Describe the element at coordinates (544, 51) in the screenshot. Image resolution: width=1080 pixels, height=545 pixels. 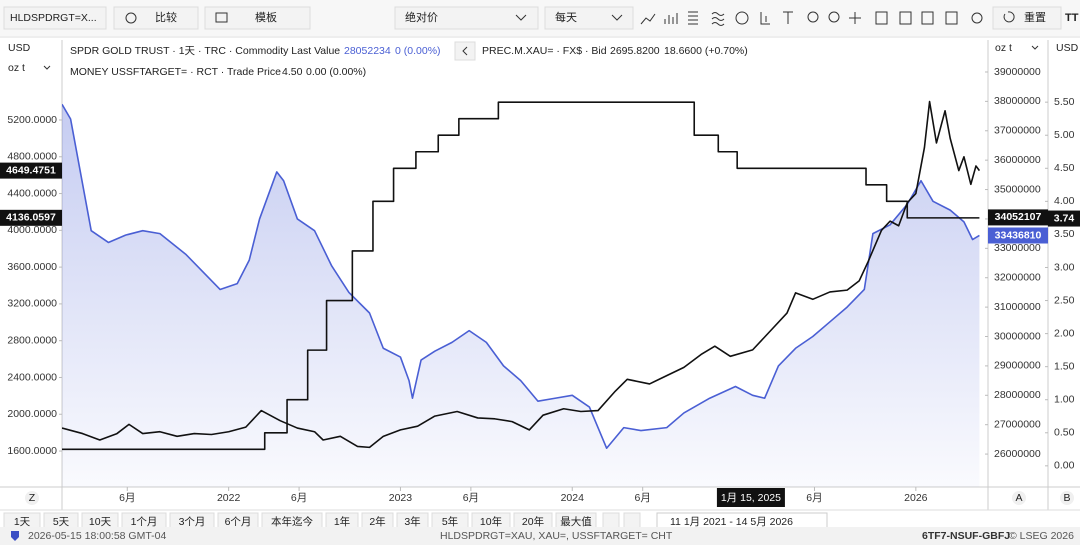
I see `legend-label: PREC.M.XAU= · FX$ · Bid` at that location.